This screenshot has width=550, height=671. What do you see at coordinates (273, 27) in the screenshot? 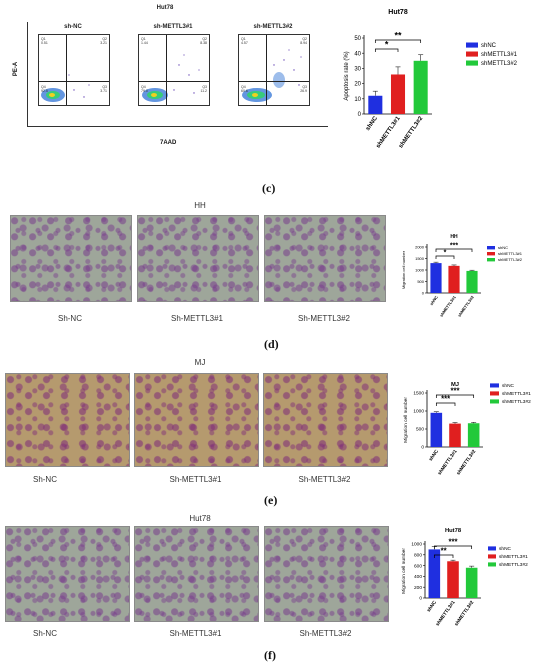
I see `flow-plot-3-title: sh-METTL3#2` at bounding box center [273, 27].